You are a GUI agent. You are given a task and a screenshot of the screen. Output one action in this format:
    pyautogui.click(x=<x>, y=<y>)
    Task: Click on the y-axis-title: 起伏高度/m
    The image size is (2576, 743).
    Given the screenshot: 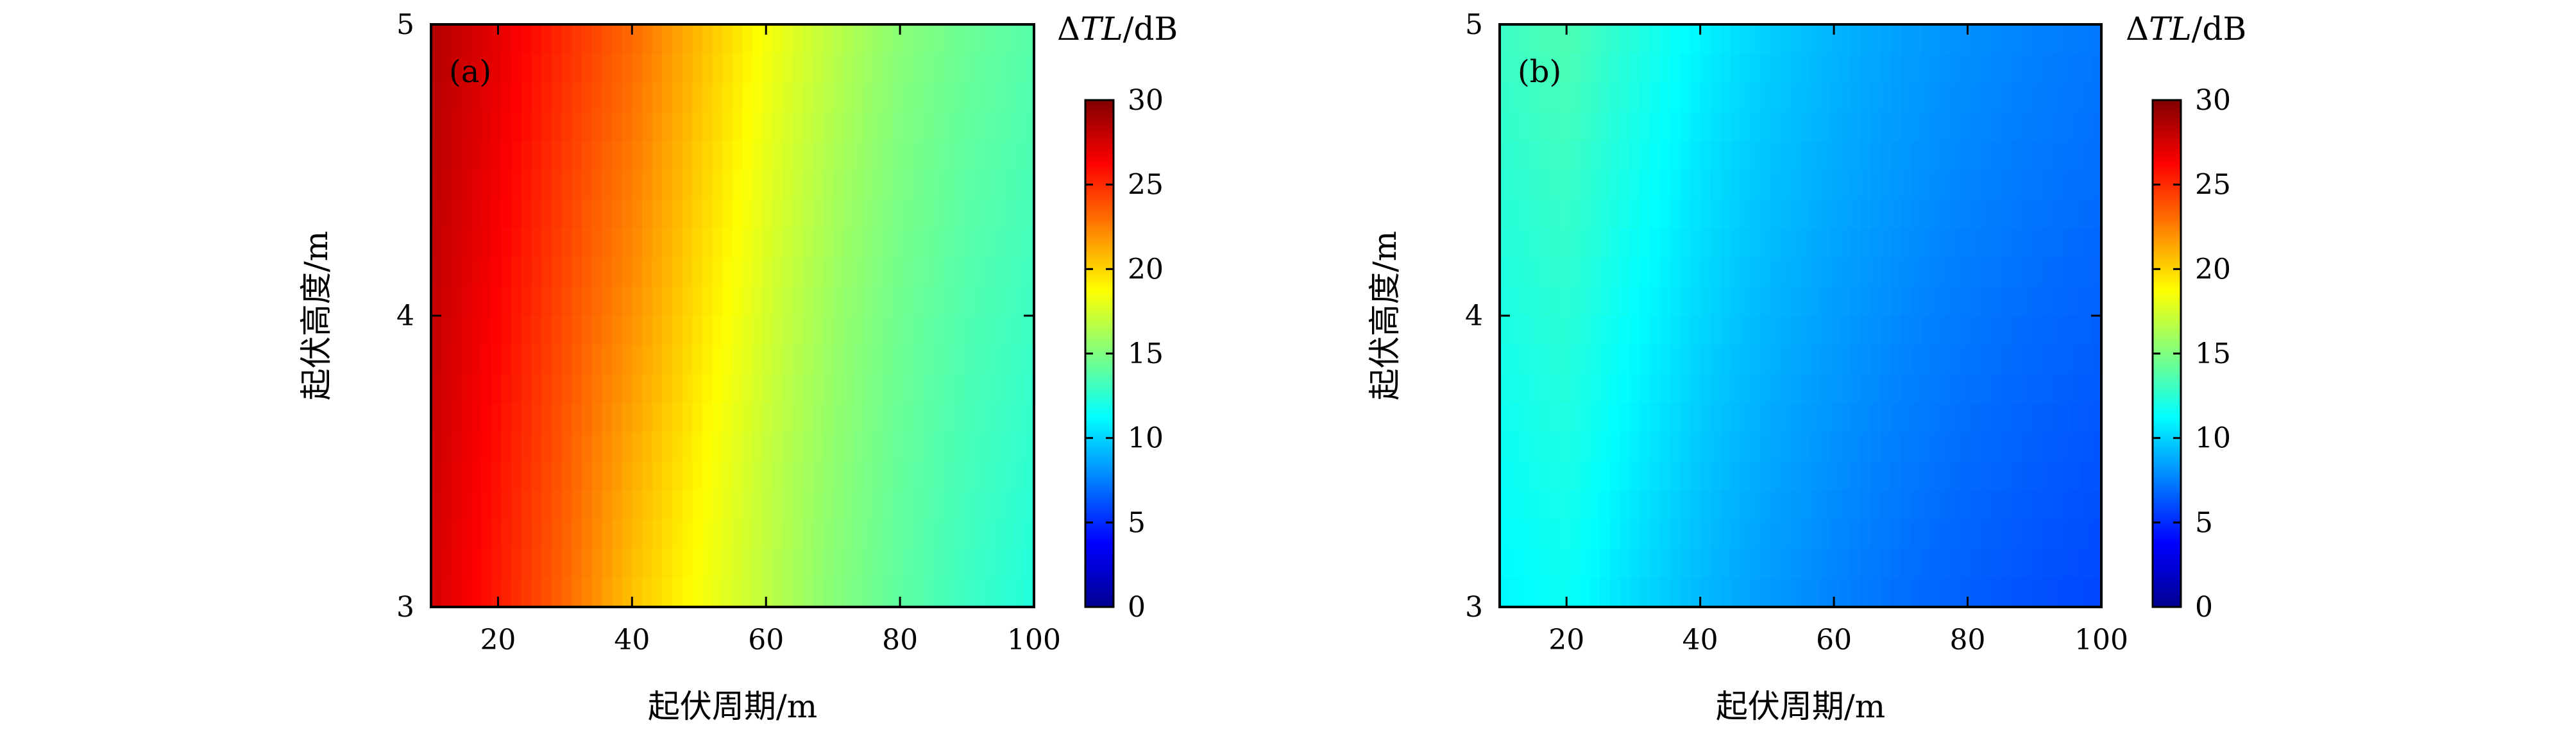 What is the action you would take?
    pyautogui.click(x=1384, y=315)
    